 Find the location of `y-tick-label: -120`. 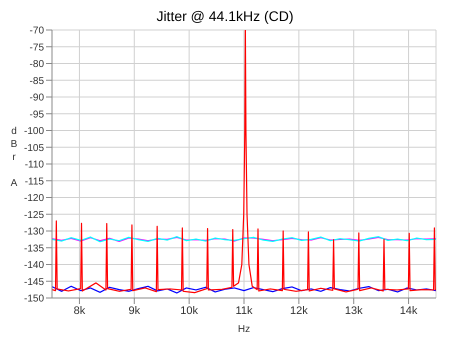

y-tick-label: -120 is located at coordinates (34, 198).